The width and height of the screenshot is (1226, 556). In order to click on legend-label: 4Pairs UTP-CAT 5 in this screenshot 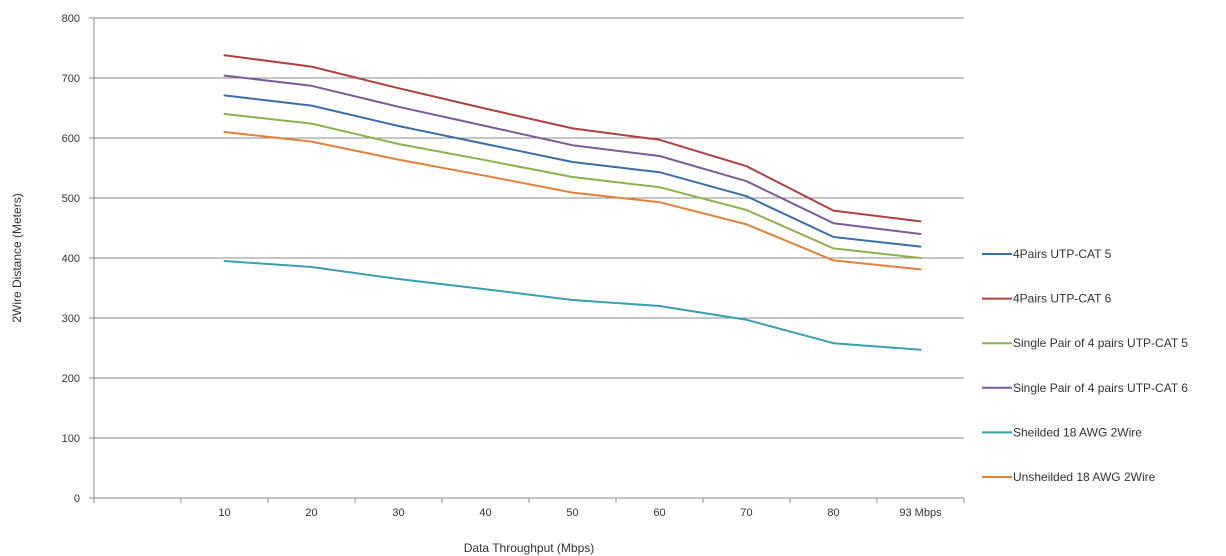, I will do `click(1062, 254)`.